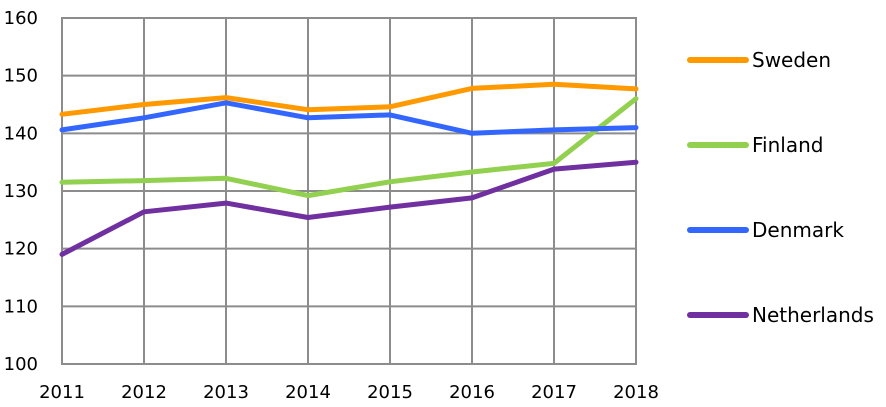 The image size is (886, 407). What do you see at coordinates (21, 306) in the screenshot?
I see `y-tick-label: 110` at bounding box center [21, 306].